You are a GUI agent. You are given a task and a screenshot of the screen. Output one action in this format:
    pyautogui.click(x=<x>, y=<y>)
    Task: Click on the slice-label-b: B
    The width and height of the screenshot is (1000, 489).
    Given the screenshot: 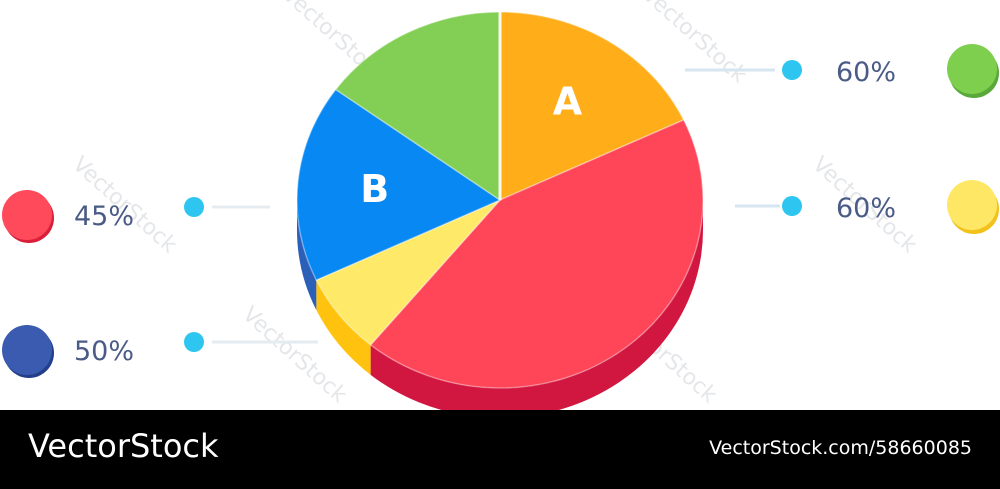 What is the action you would take?
    pyautogui.click(x=374, y=189)
    